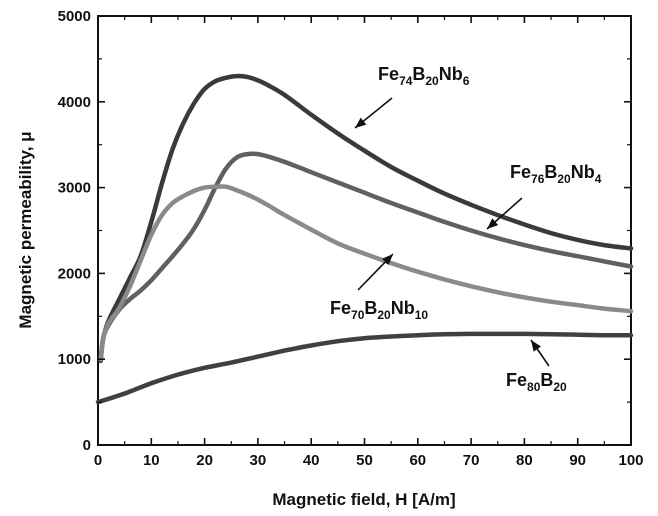 Image resolution: width=658 pixels, height=516 pixels. I want to click on label-fe80b20: Fe80B20, so click(536, 382).